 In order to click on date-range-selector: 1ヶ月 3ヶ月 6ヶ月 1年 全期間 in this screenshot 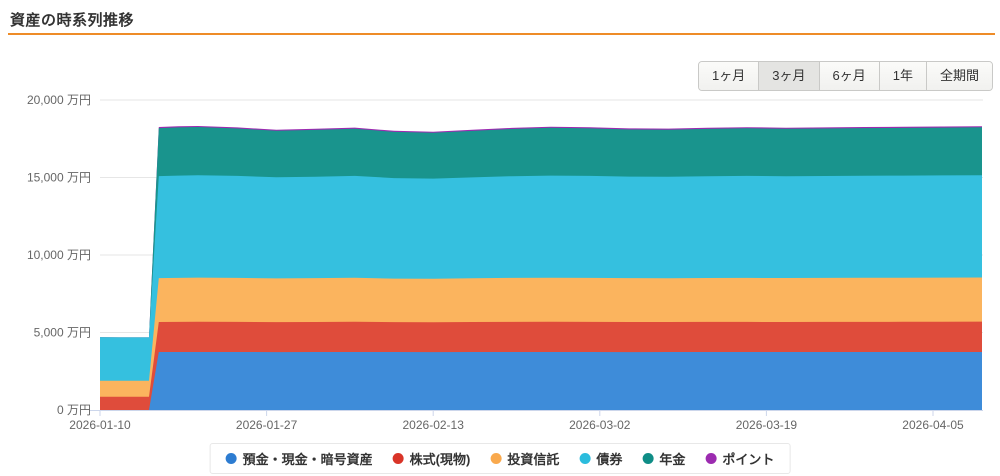, I will do `click(845, 76)`.